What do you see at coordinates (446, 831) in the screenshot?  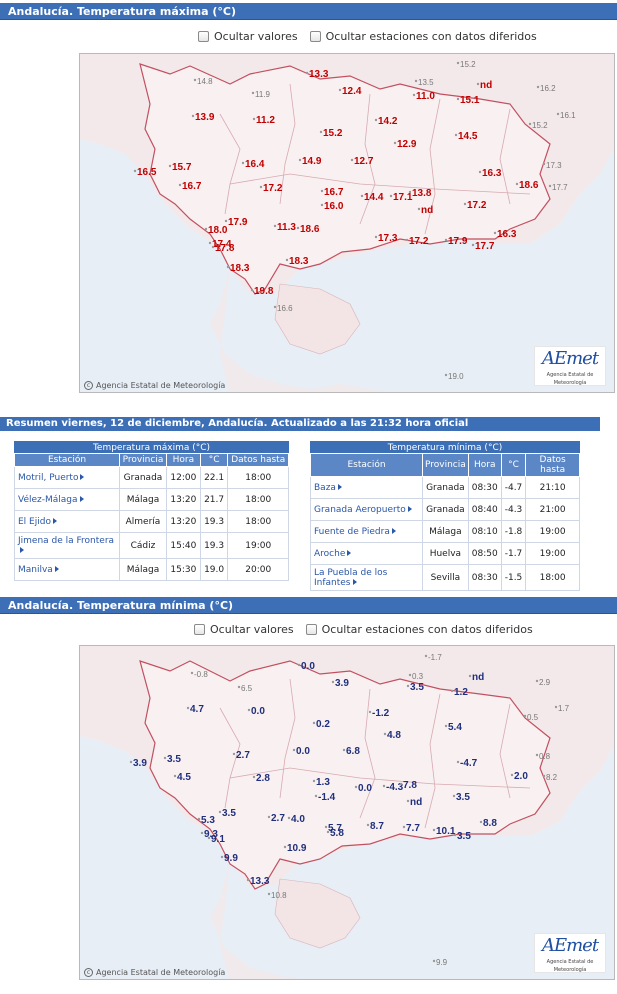 I see `station-value: 10.1` at bounding box center [446, 831].